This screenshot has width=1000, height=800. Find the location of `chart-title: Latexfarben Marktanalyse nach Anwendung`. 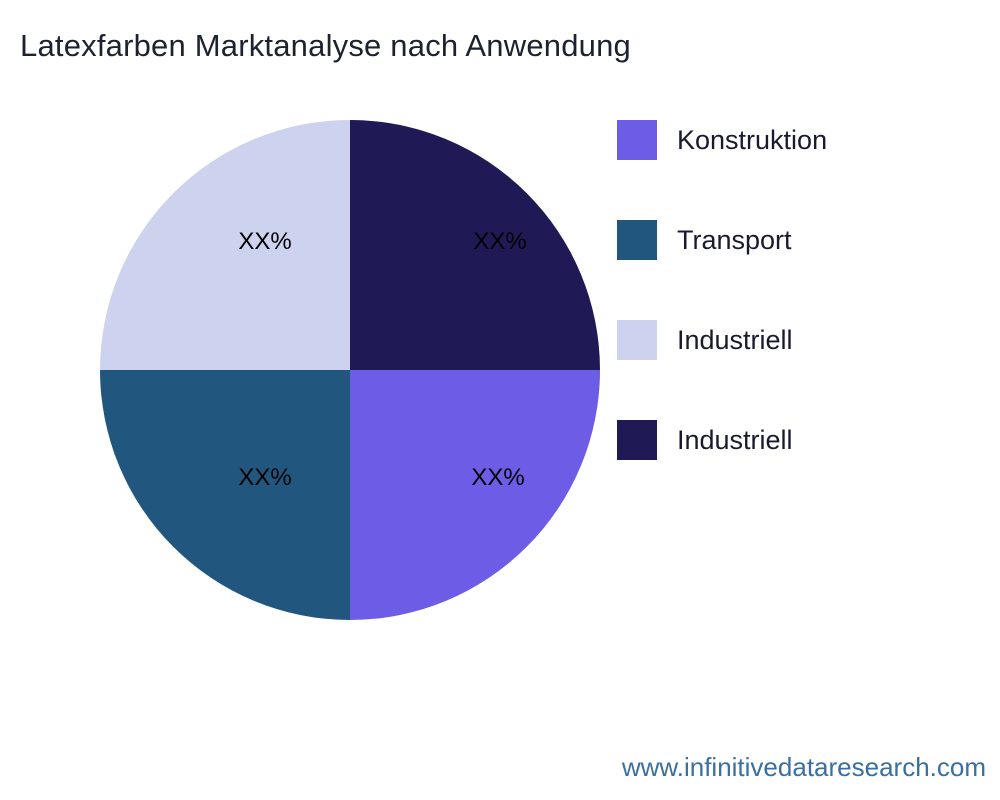

chart-title: Latexfarben Marktanalyse nach Anwendung is located at coordinates (325, 45).